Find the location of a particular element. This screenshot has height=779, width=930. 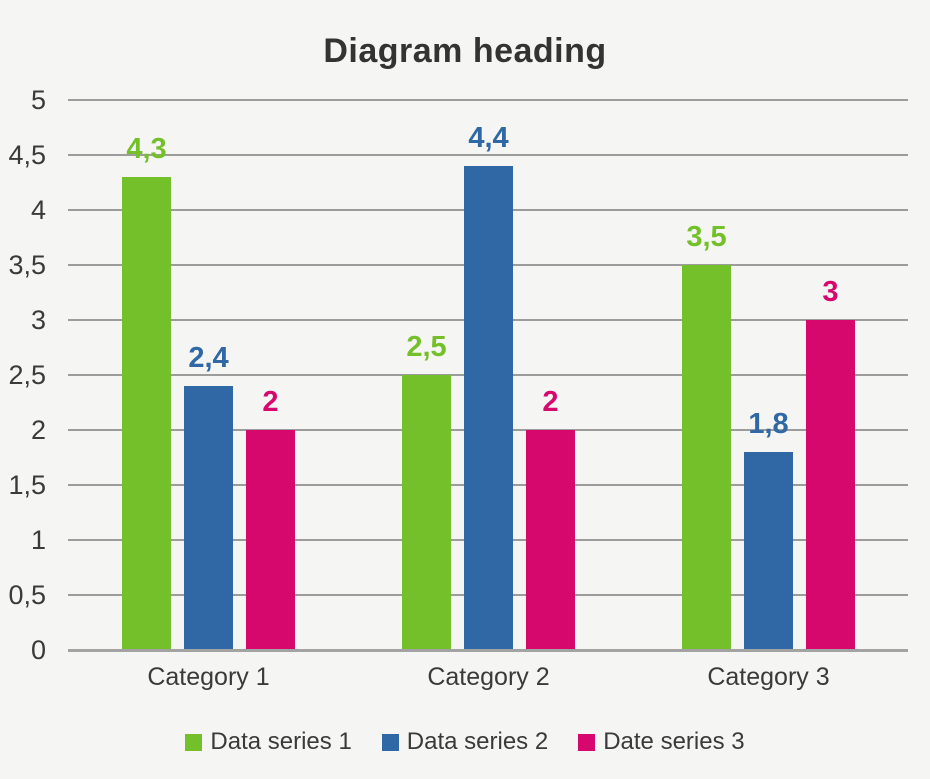

legend-item: Date series 3 is located at coordinates (661, 741).